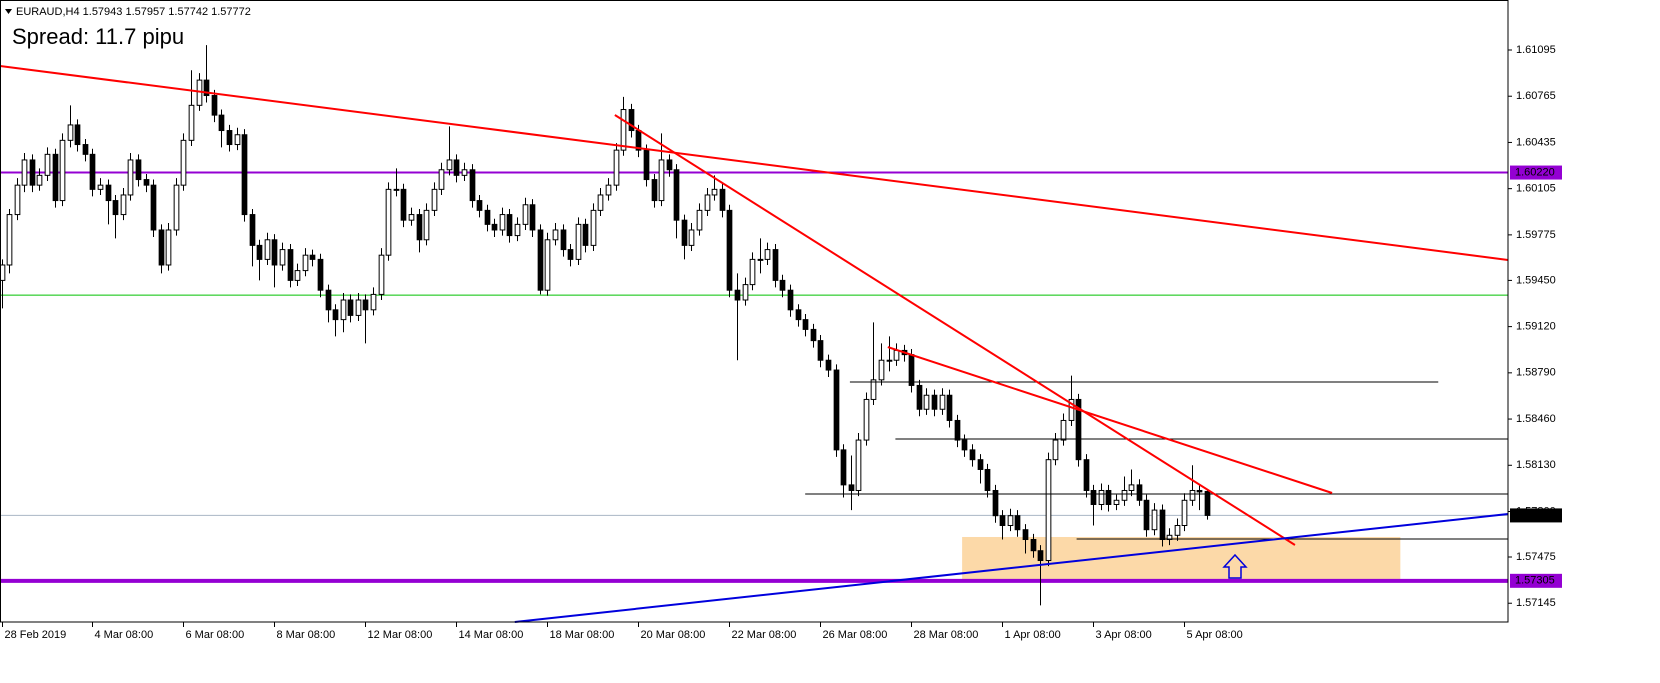  What do you see at coordinates (1536, 580) in the screenshot?
I see `level-box` at bounding box center [1536, 580].